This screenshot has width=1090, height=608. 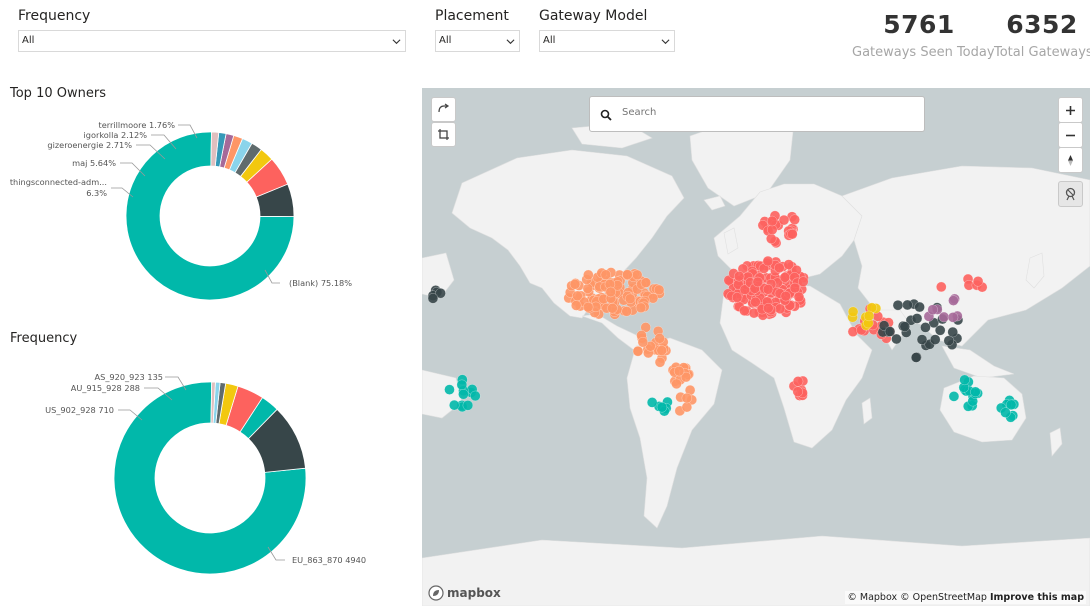 I want to click on map-select-button, so click(x=443, y=134).